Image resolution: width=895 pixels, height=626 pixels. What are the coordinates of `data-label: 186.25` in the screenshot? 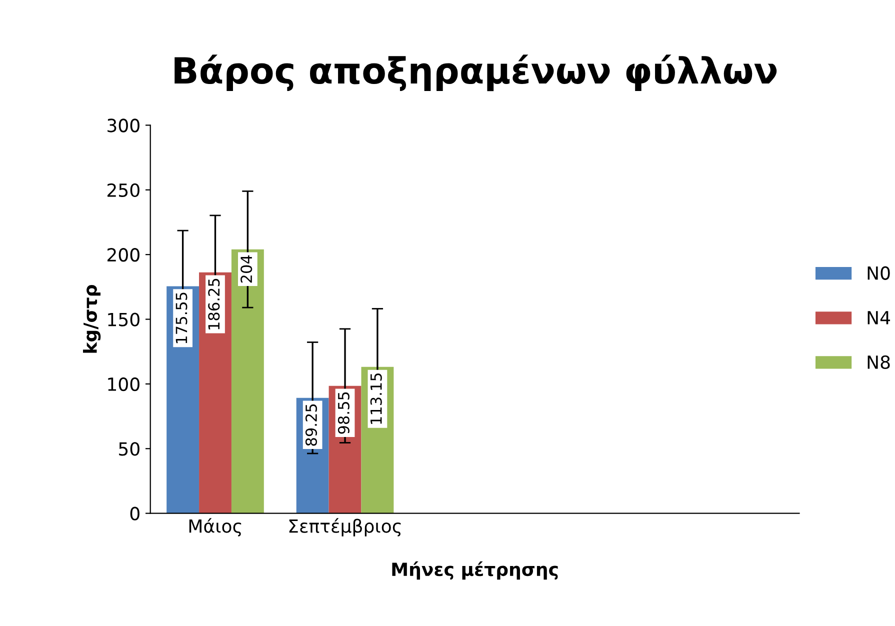 It's located at (214, 304).